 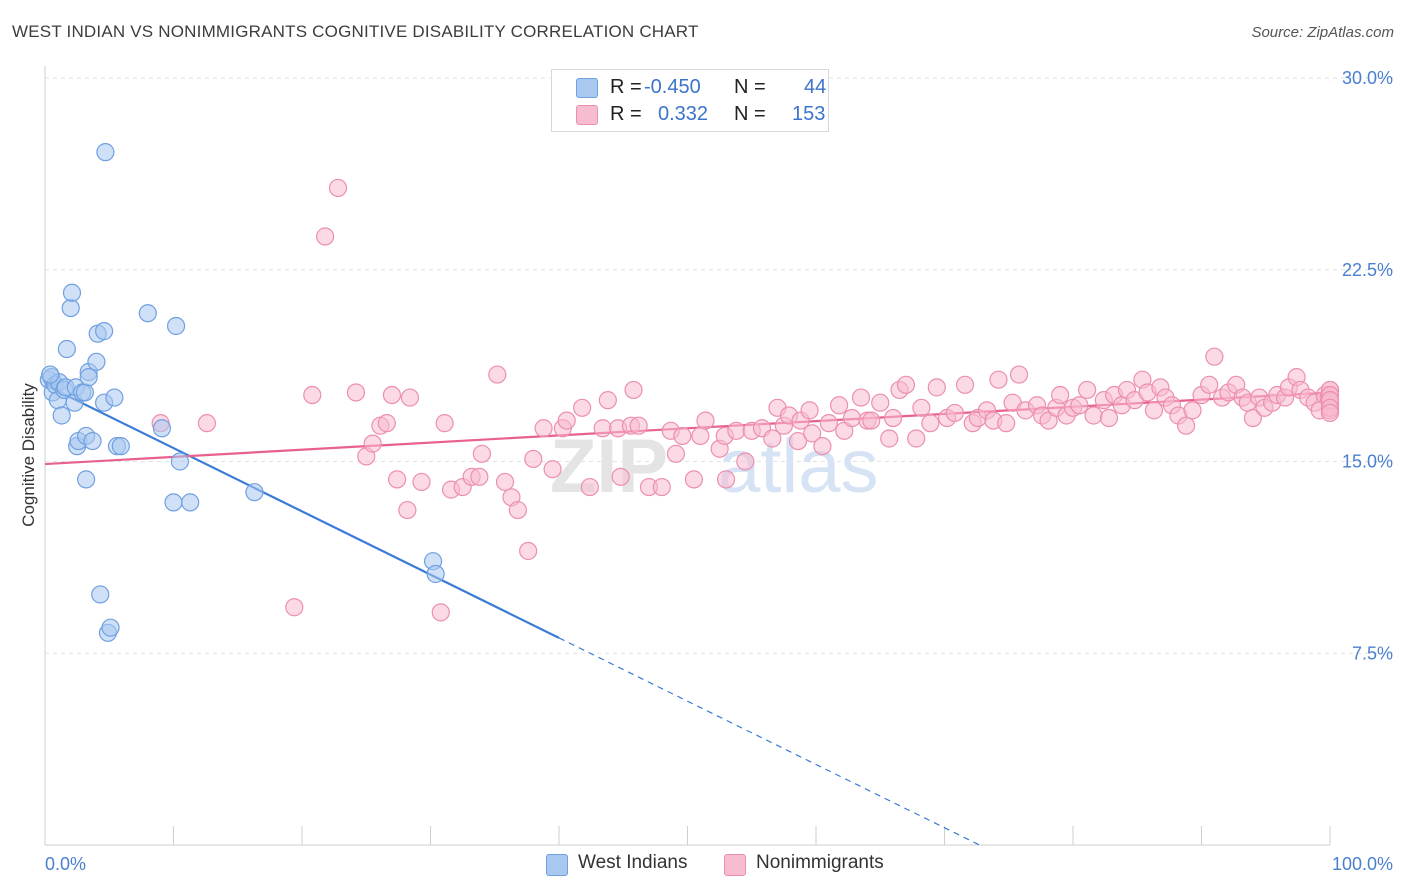 What do you see at coordinates (626, 87) in the screenshot?
I see `legend-r-label: R =` at bounding box center [626, 87].